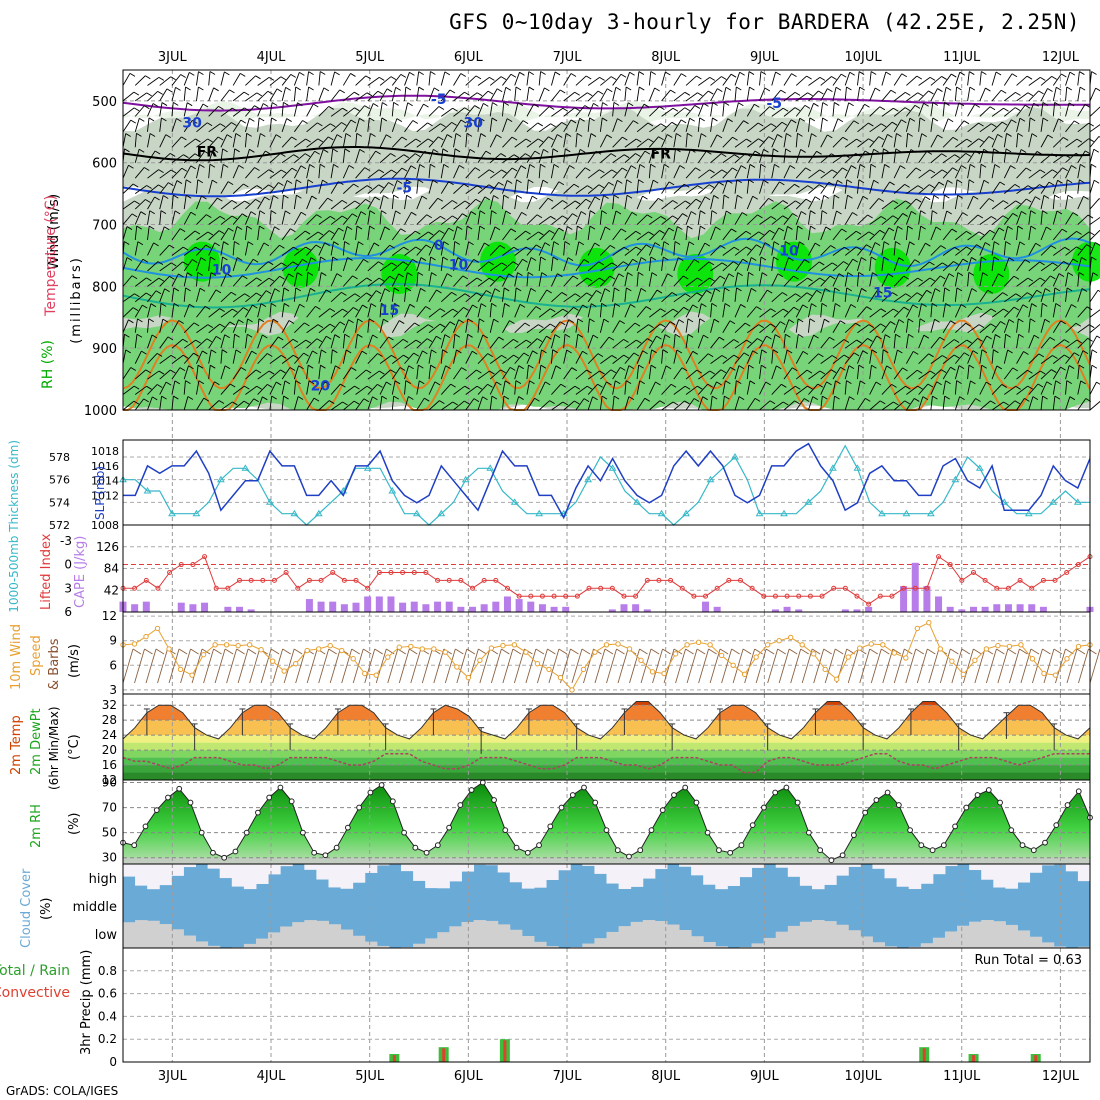  Describe the element at coordinates (818, 877) in the screenshot. I see `cloud-high-gap` at that location.